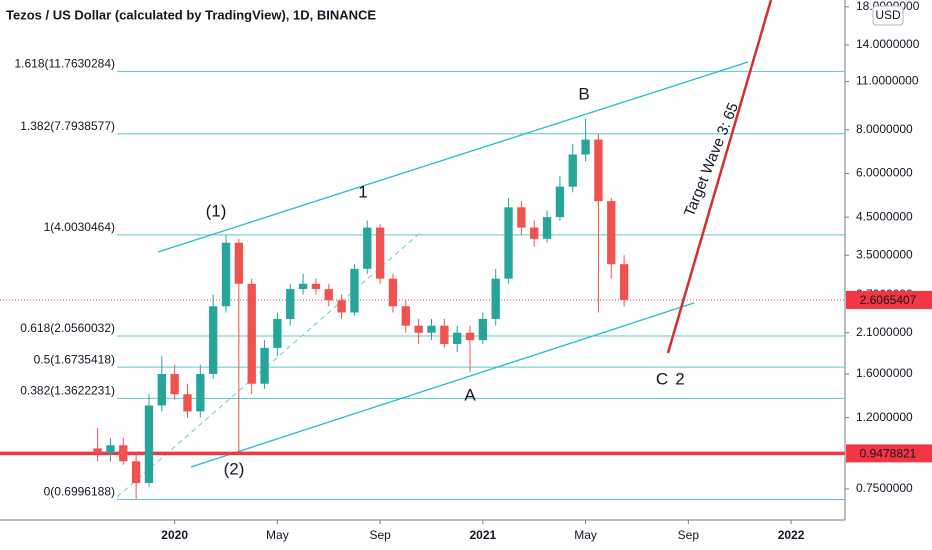 Image resolution: width=932 pixels, height=550 pixels. Describe the element at coordinates (679, 378) in the screenshot. I see `wave-label: 2` at that location.